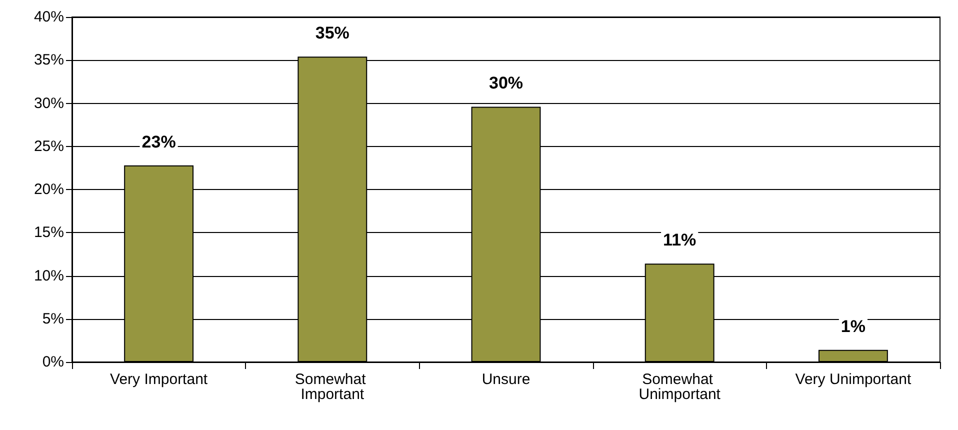  What do you see at coordinates (159, 379) in the screenshot?
I see `x-tick-label: Very Important` at bounding box center [159, 379].